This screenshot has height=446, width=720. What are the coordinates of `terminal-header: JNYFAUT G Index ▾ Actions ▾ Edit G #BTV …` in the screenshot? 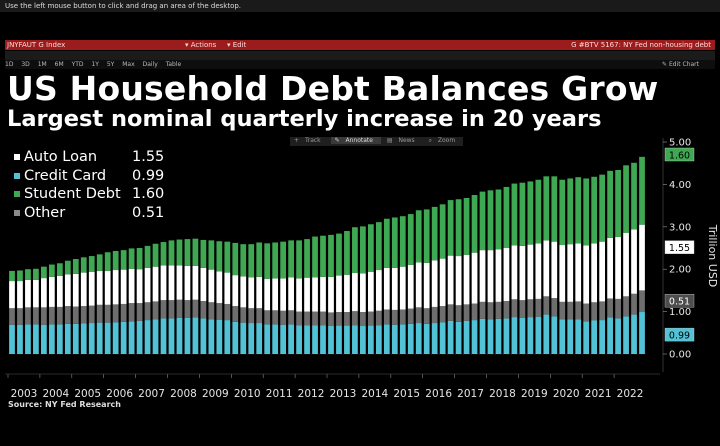 It's located at (360, 45).